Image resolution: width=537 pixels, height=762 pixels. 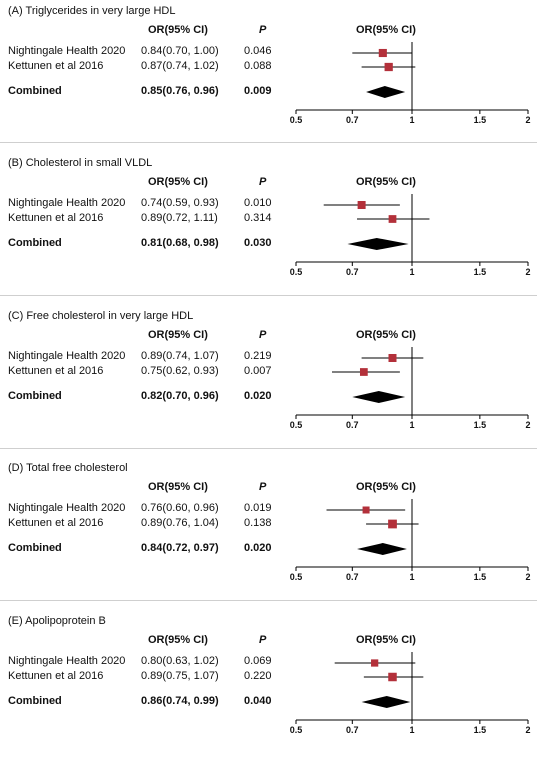 What do you see at coordinates (57, 621) in the screenshot?
I see `panel-title: (E) Apolipoprotein B` at bounding box center [57, 621].